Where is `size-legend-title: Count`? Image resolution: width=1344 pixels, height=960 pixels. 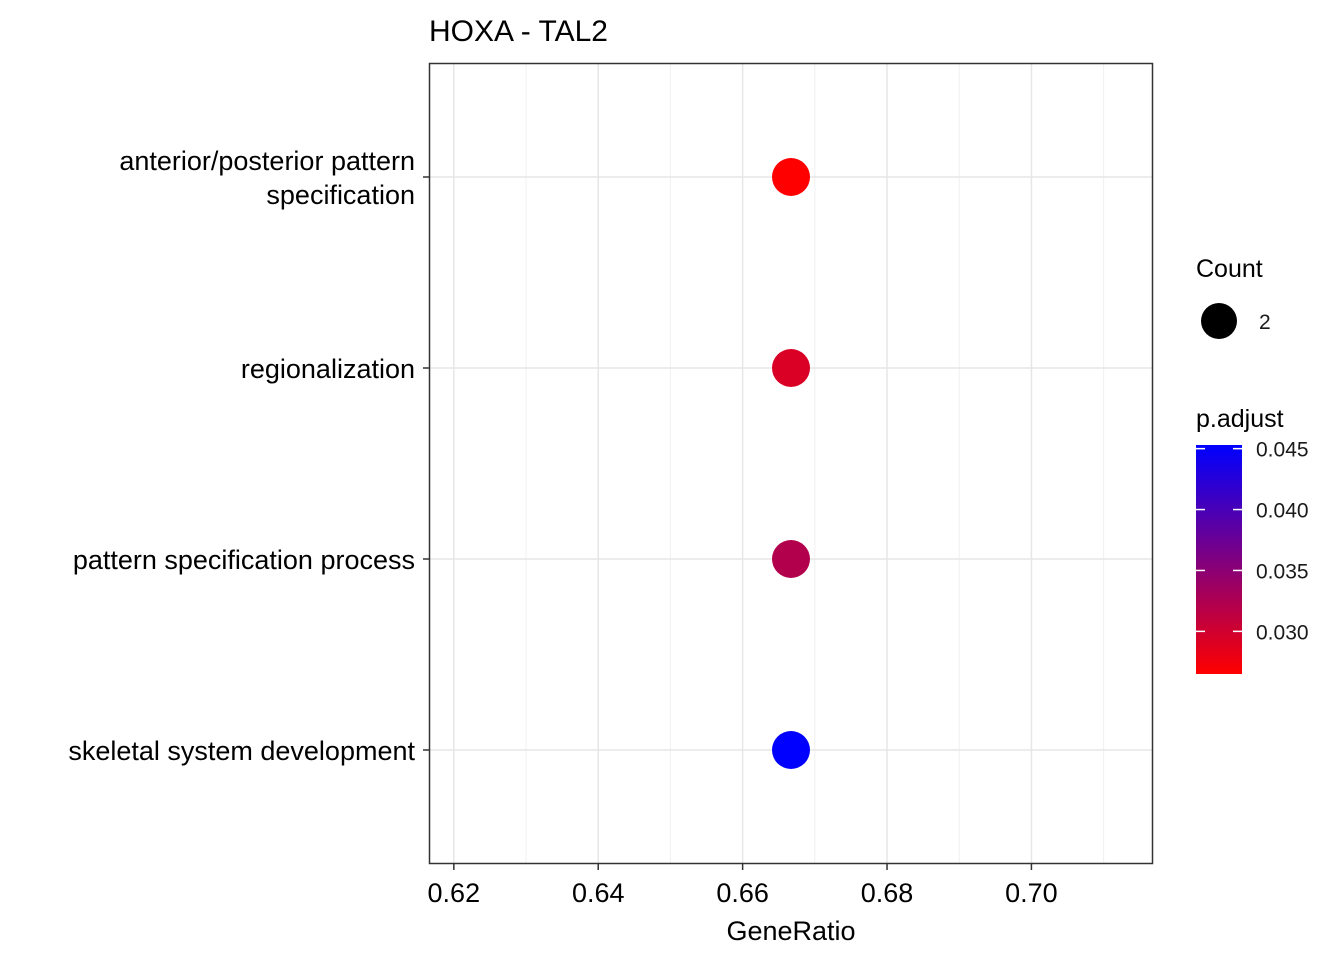 size-legend-title: Count is located at coordinates (1229, 269).